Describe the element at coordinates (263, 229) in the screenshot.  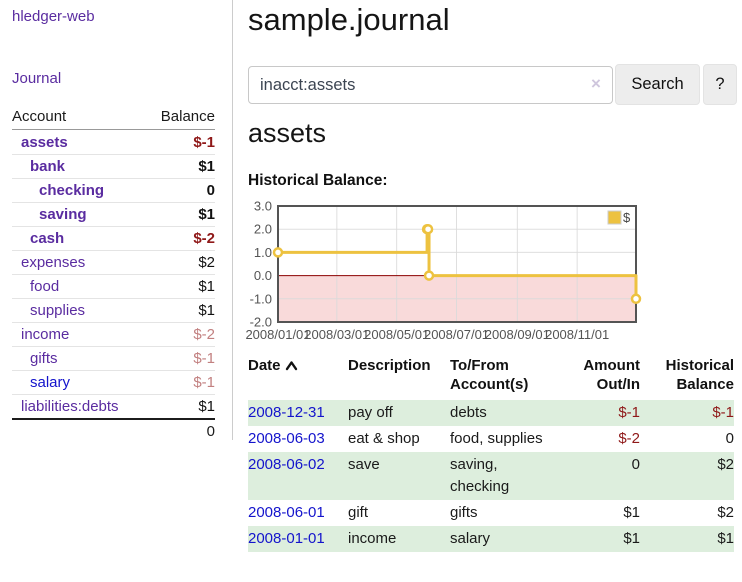
I see `y-axis-tick-label: 2.0` at that location.